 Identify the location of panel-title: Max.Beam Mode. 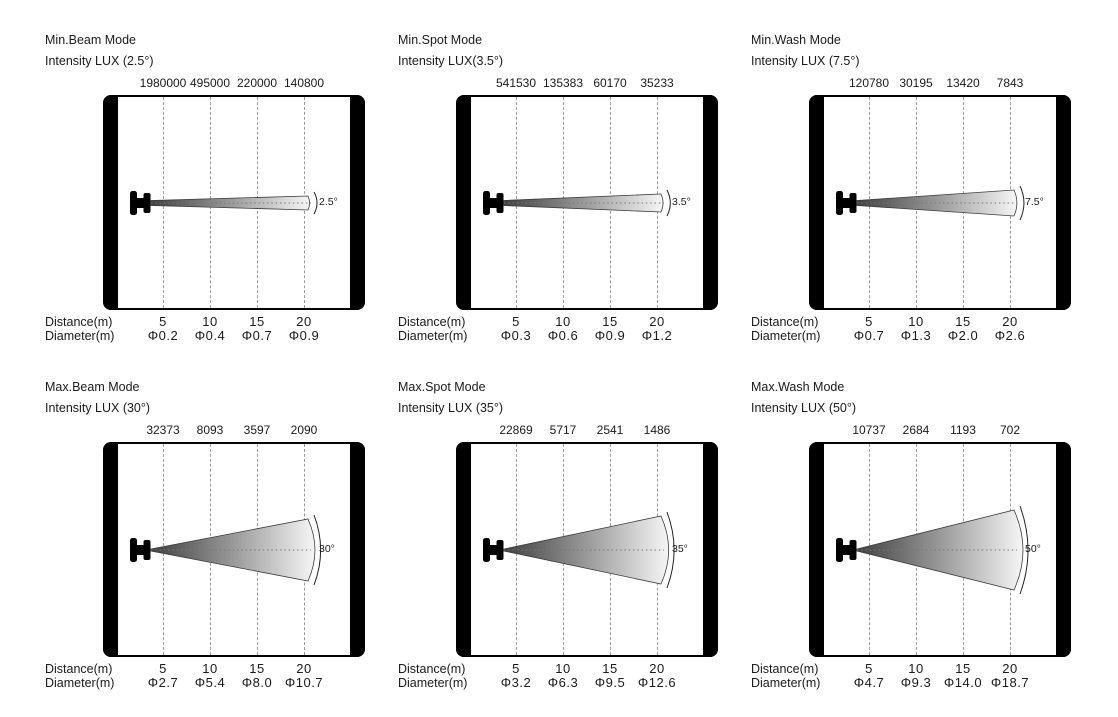
(92, 387).